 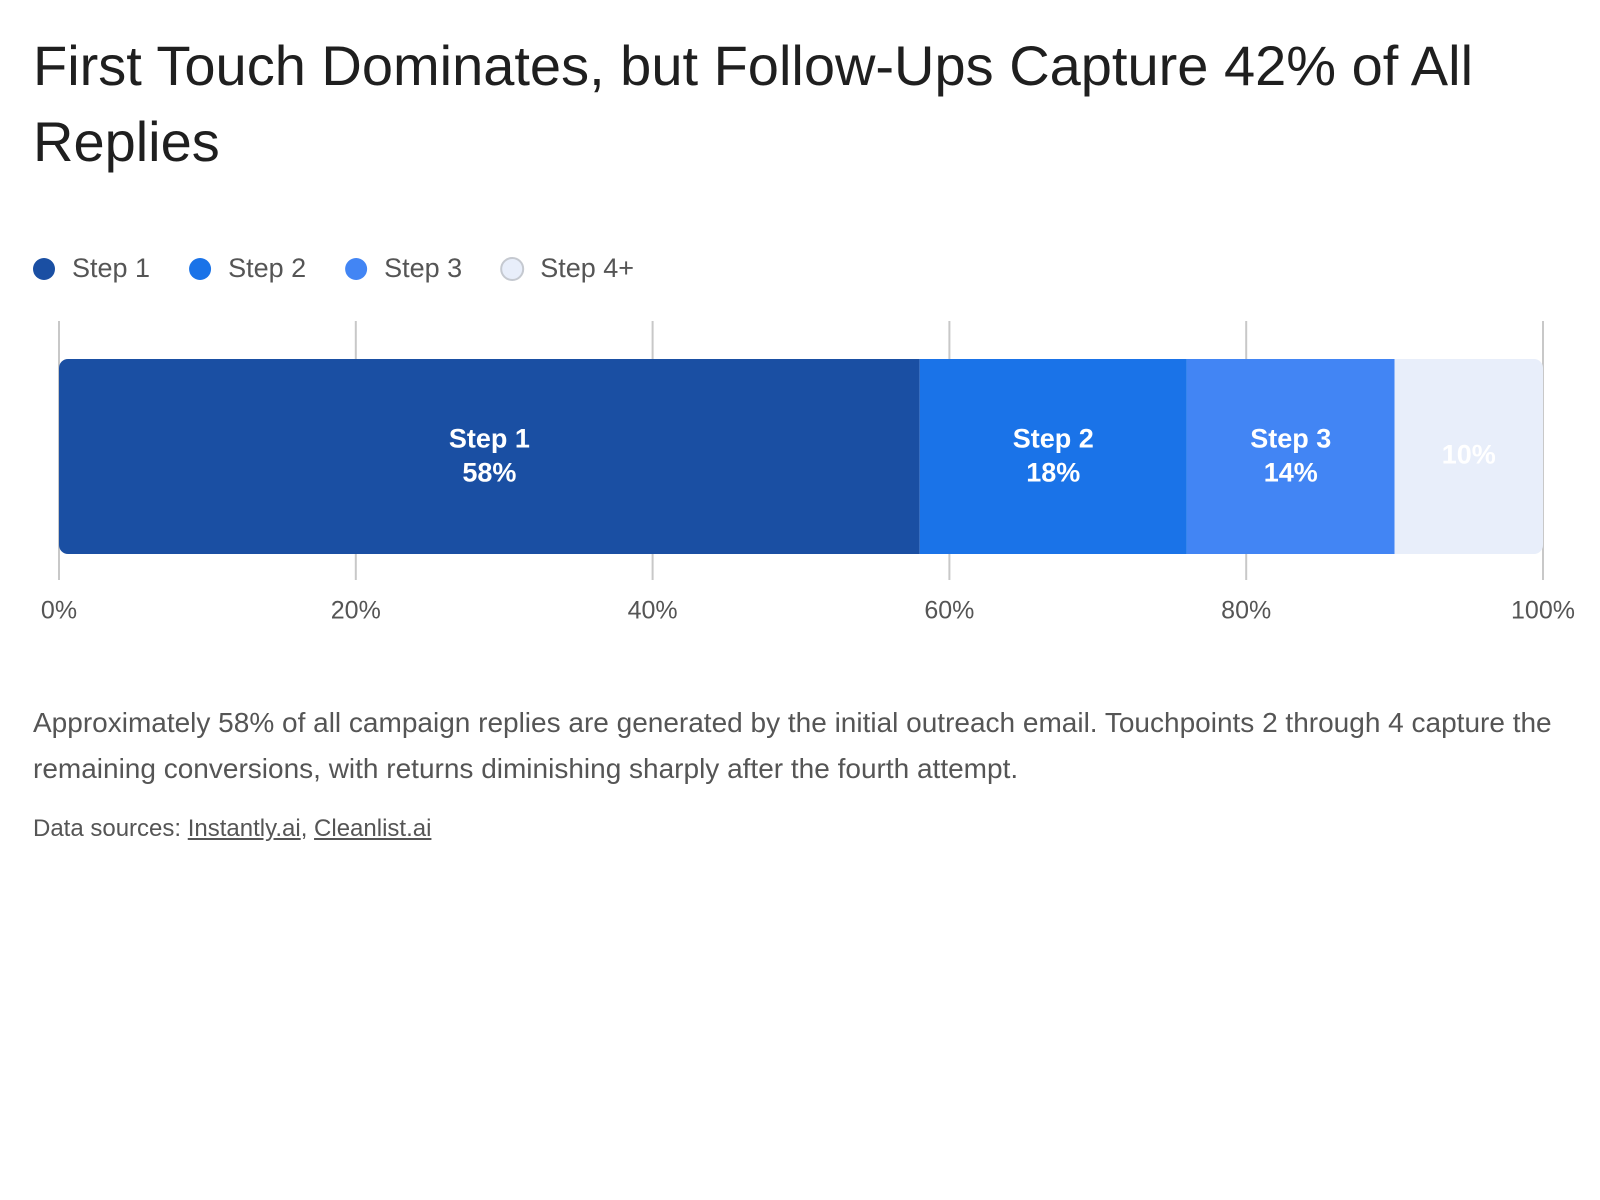 What do you see at coordinates (587, 268) in the screenshot?
I see `legend-label: Step 4+` at bounding box center [587, 268].